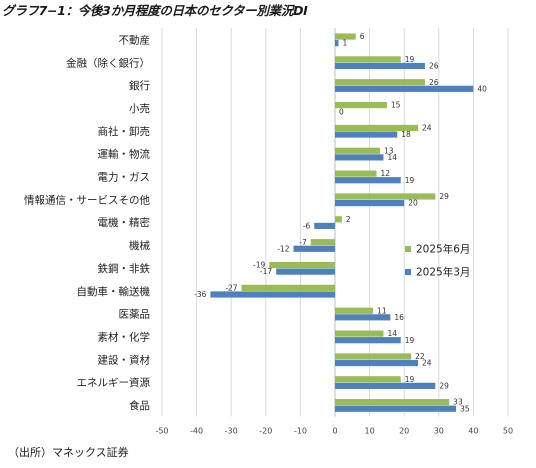  What do you see at coordinates (413, 203) in the screenshot?
I see `data-label: 20` at bounding box center [413, 203].